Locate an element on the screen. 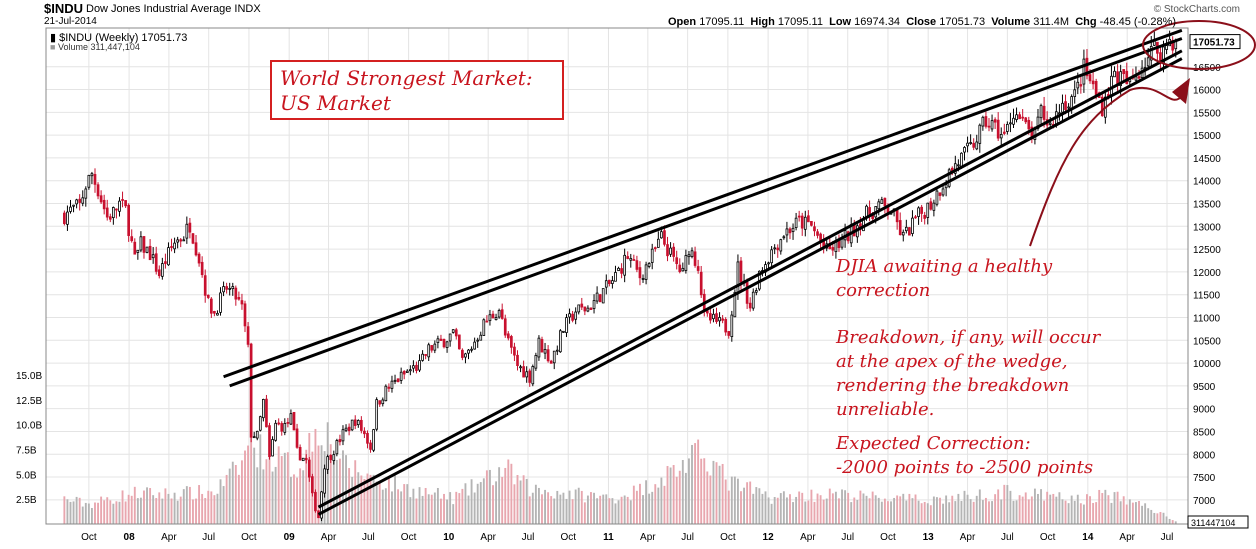 The height and width of the screenshot is (549, 1256). last-price-box is located at coordinates (1215, 42).